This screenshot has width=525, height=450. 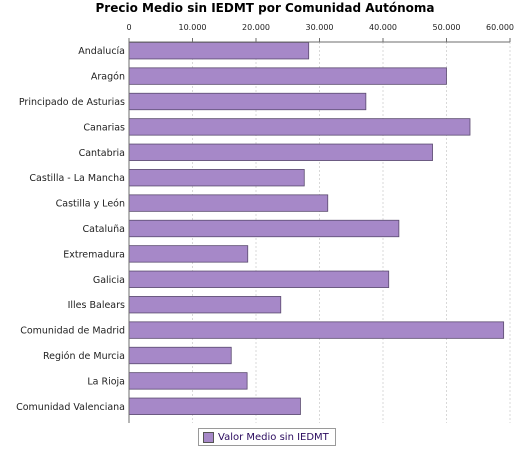 What do you see at coordinates (108, 77) in the screenshot?
I see `category-label: Aragón` at bounding box center [108, 77].